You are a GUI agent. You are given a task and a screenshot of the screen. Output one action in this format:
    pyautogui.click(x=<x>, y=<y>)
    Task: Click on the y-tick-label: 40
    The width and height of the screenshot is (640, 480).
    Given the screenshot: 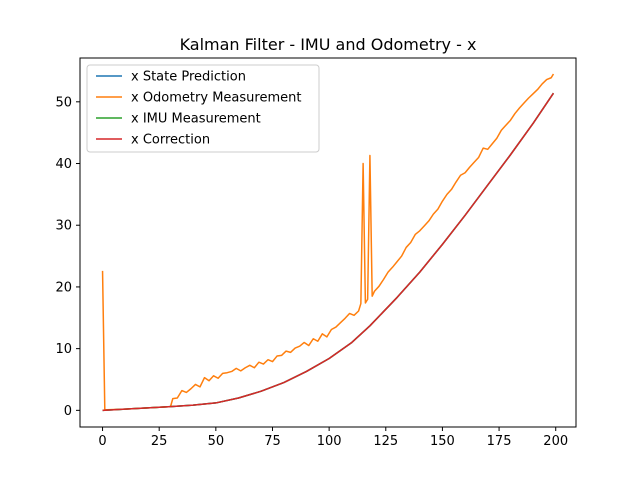 What is the action you would take?
    pyautogui.click(x=63, y=164)
    